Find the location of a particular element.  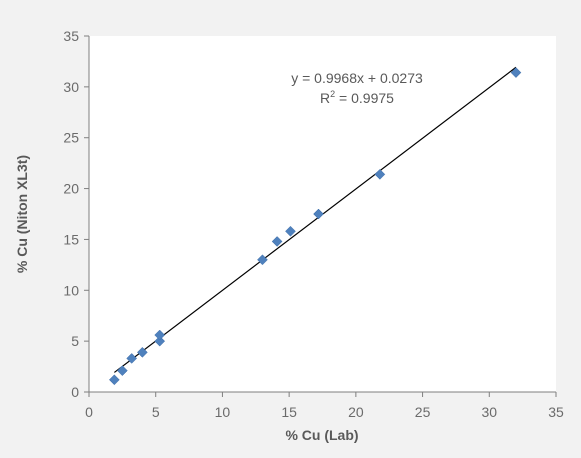

r-squared-annotation: R2 = 0.9975 is located at coordinates (357, 97).